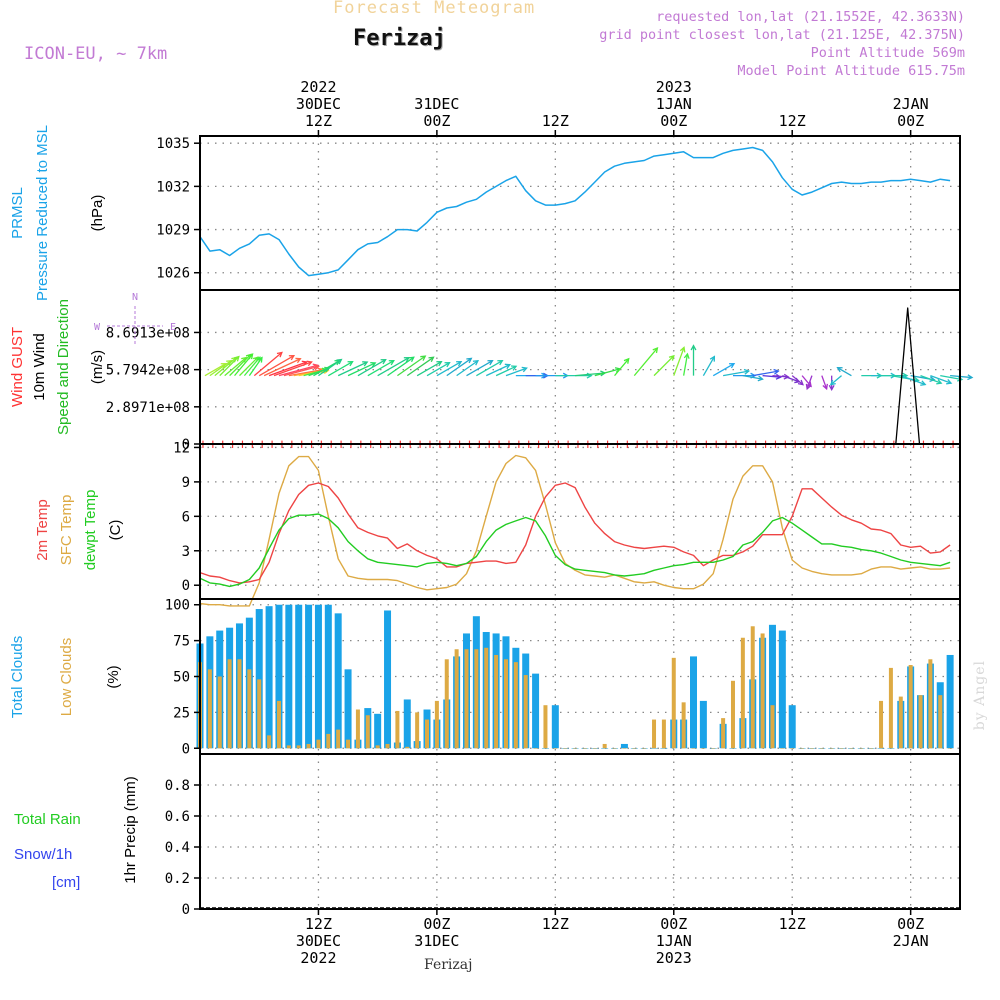  I want to click on total-clouds-label: Total Clouds, so click(17, 677).